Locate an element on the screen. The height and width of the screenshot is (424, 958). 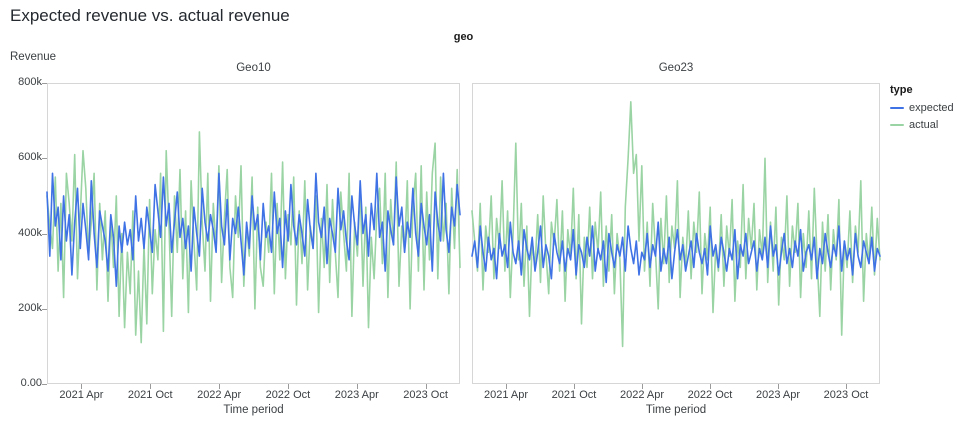
y-tick-label: 200k is located at coordinates (30, 307).